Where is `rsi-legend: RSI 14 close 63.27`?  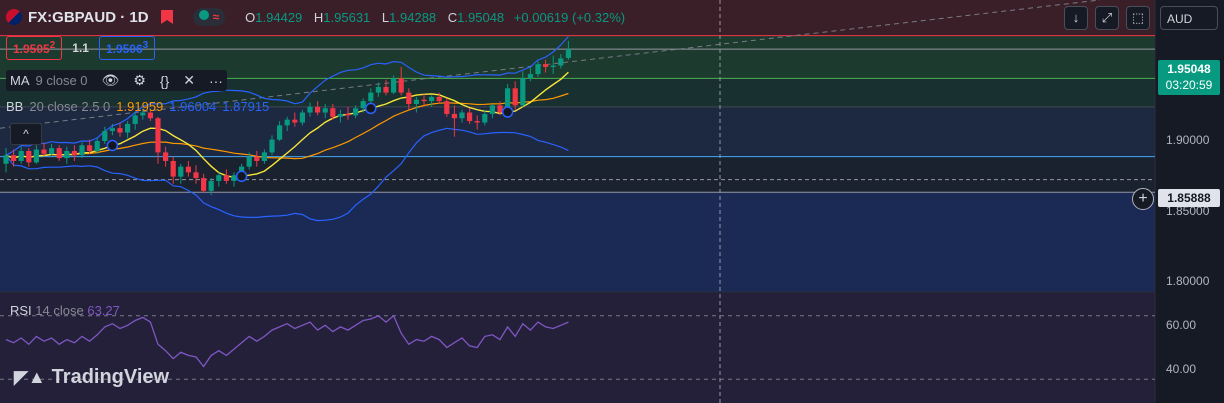
rsi-legend: RSI 14 close 63.27 is located at coordinates (65, 310).